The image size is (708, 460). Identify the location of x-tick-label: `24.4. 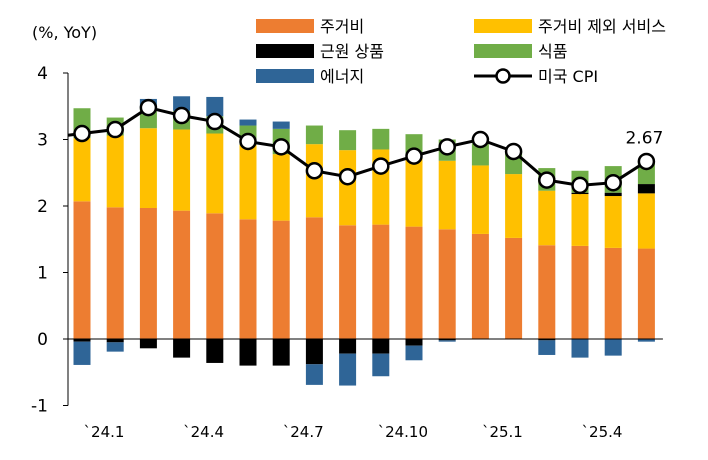
(203, 432).